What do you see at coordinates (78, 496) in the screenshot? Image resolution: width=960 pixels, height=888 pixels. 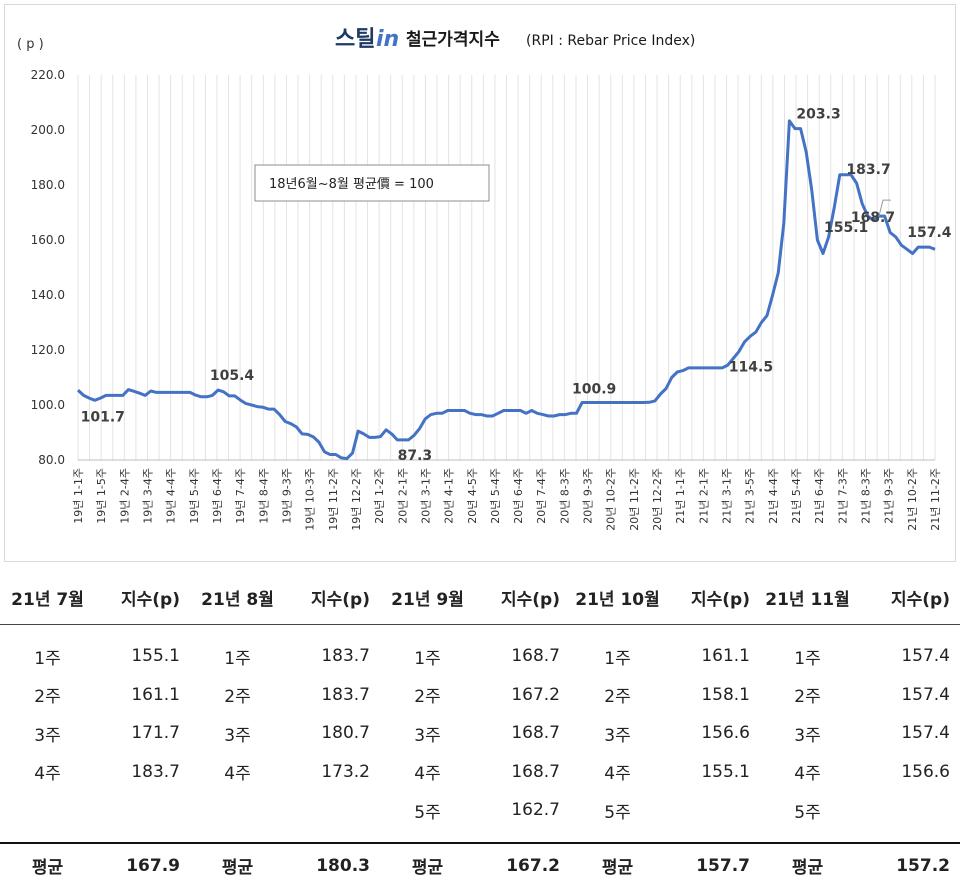 I see `x-tick-label: 19년 1-1주` at bounding box center [78, 496].